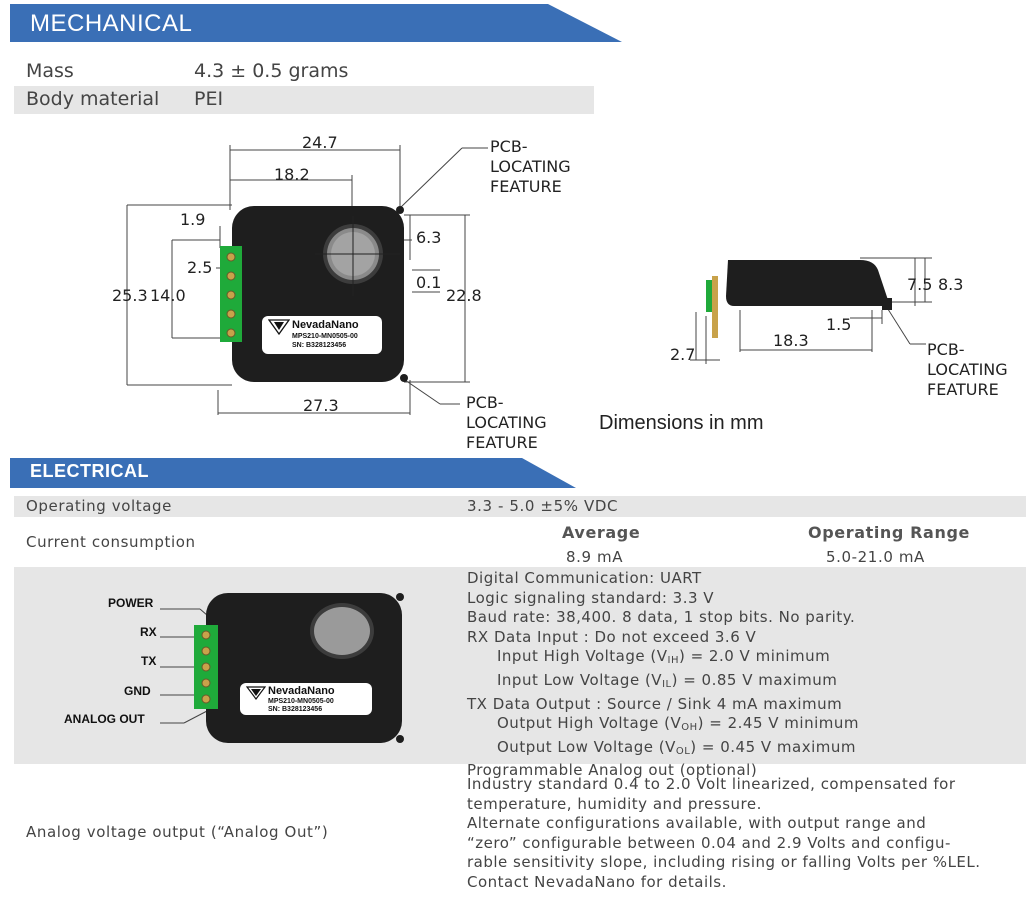  I want to click on operating-range-value: 5.0-21.0 mA, so click(875, 557).